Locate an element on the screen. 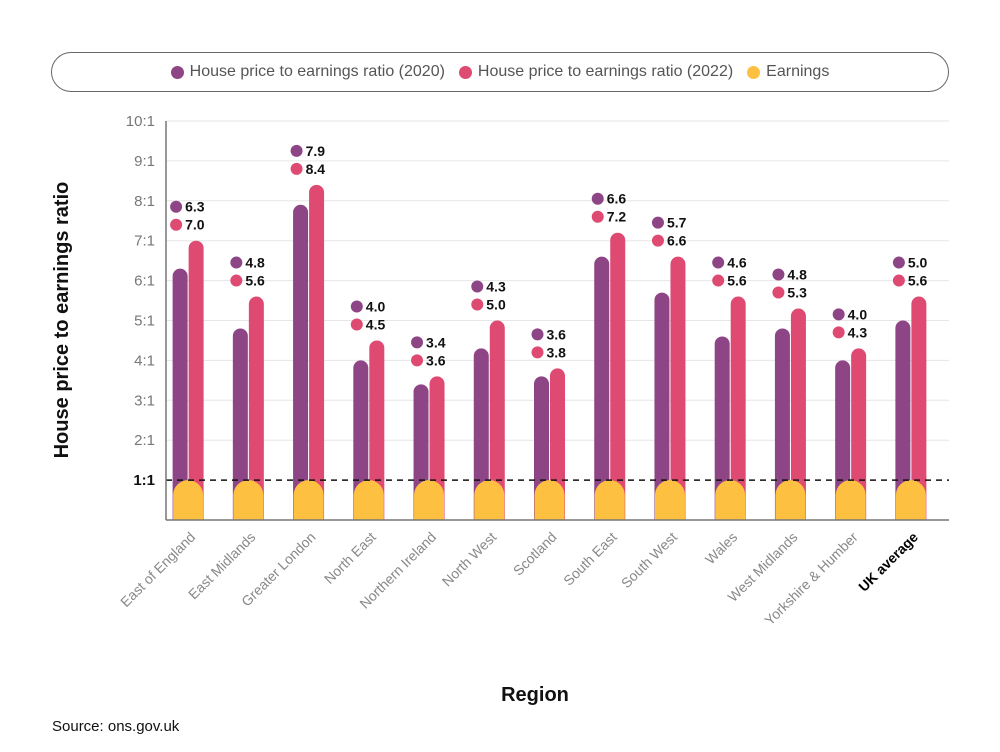 The height and width of the screenshot is (752, 1000). x-tick-label: Wales is located at coordinates (721, 548).